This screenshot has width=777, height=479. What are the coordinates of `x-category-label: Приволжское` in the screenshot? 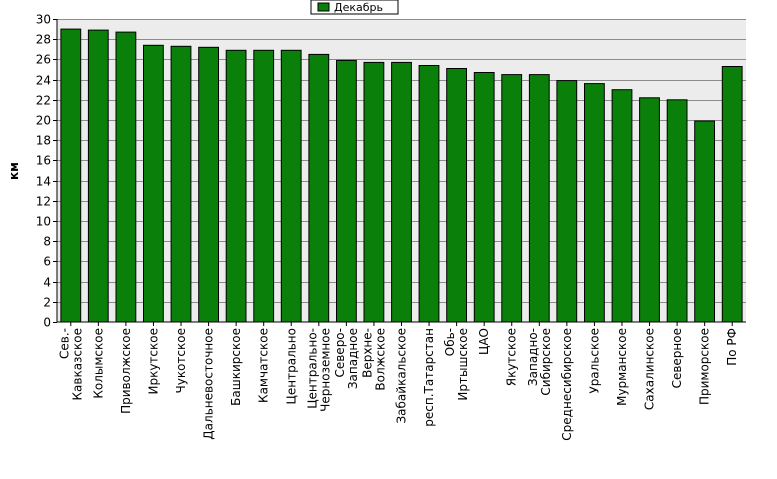 It's located at (126, 371).